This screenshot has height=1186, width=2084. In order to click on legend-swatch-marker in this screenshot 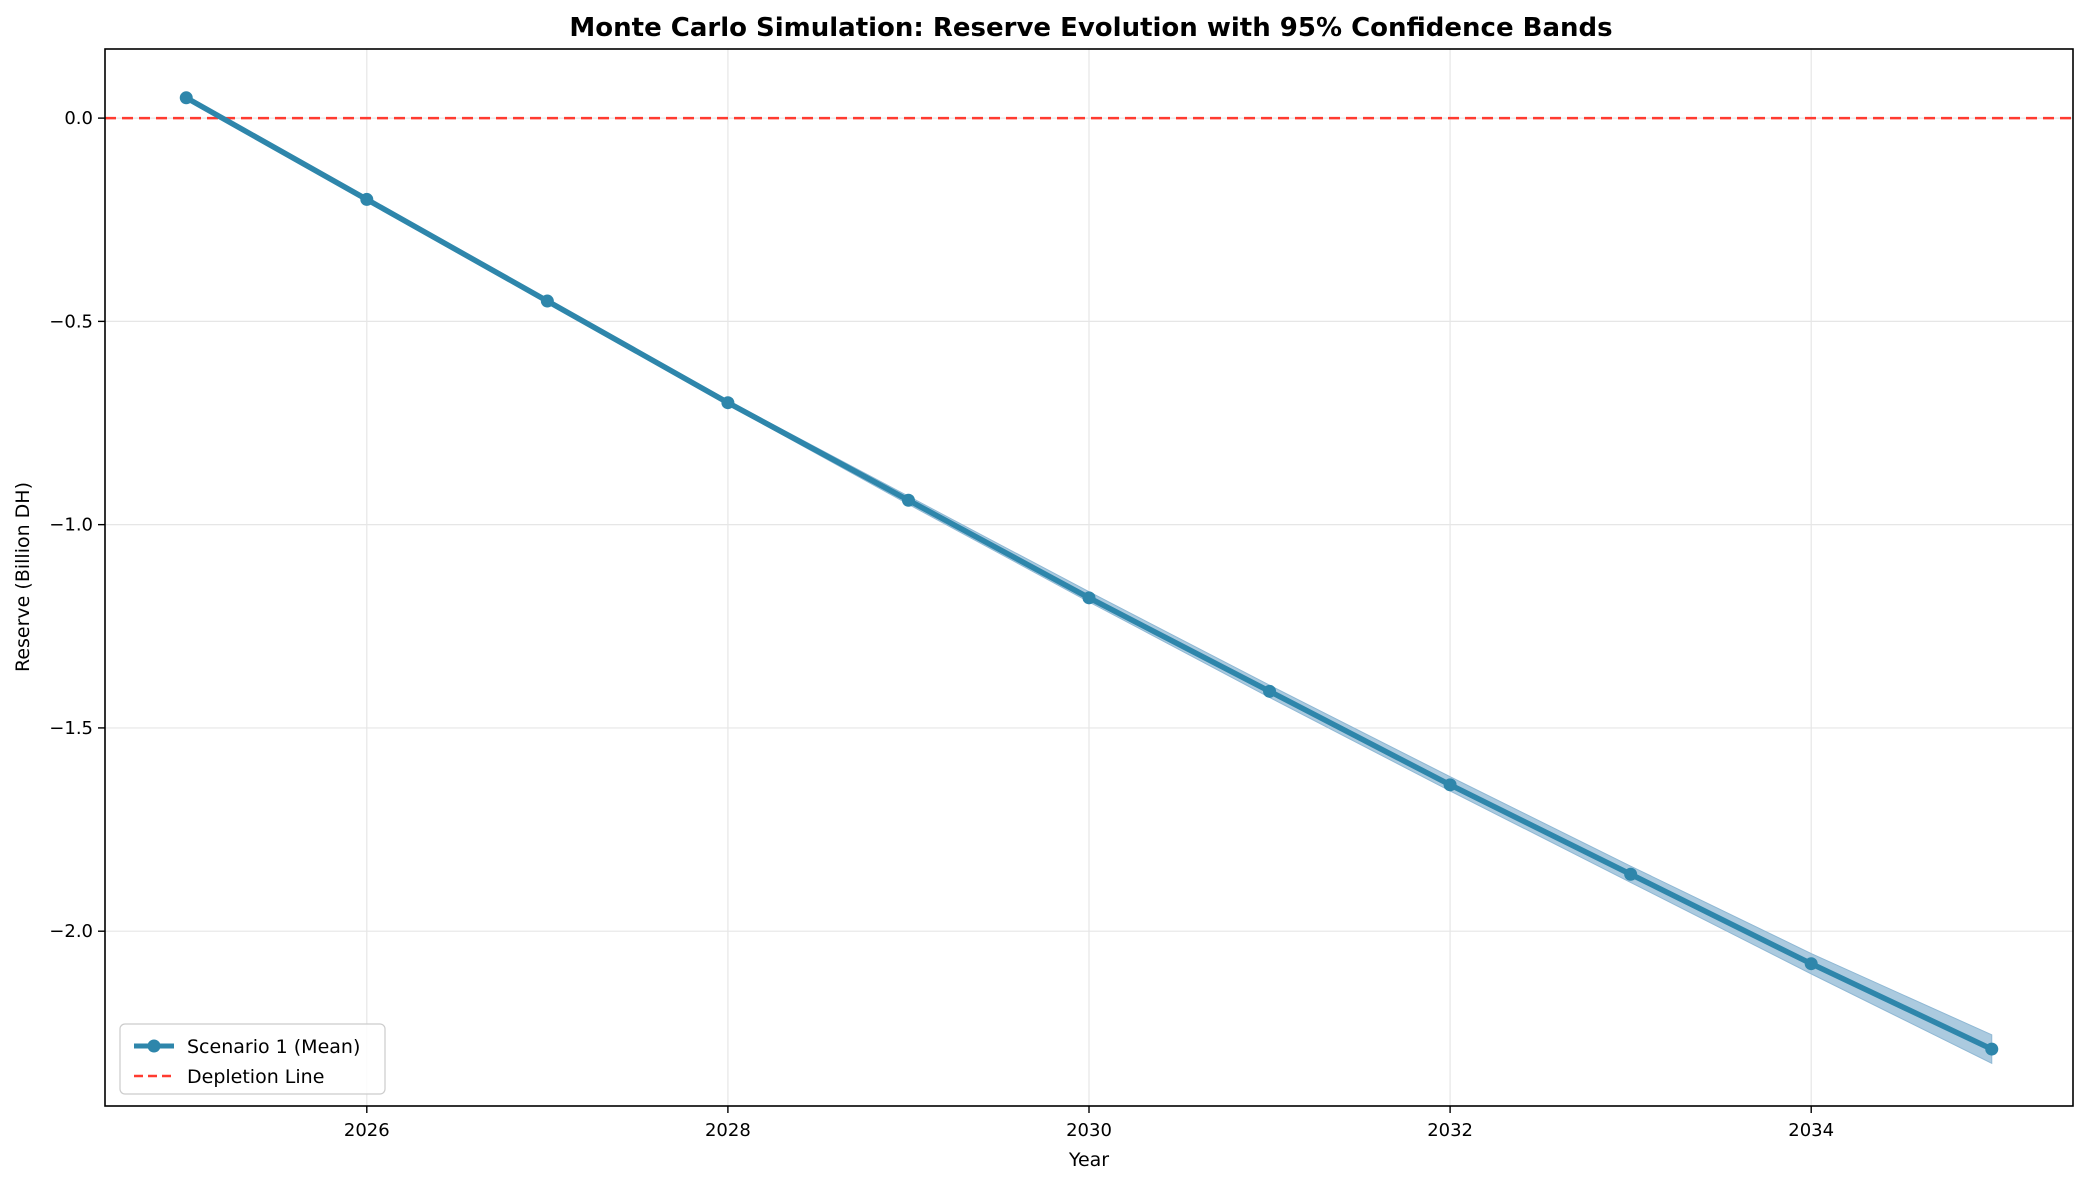, I will do `click(154, 1046)`.